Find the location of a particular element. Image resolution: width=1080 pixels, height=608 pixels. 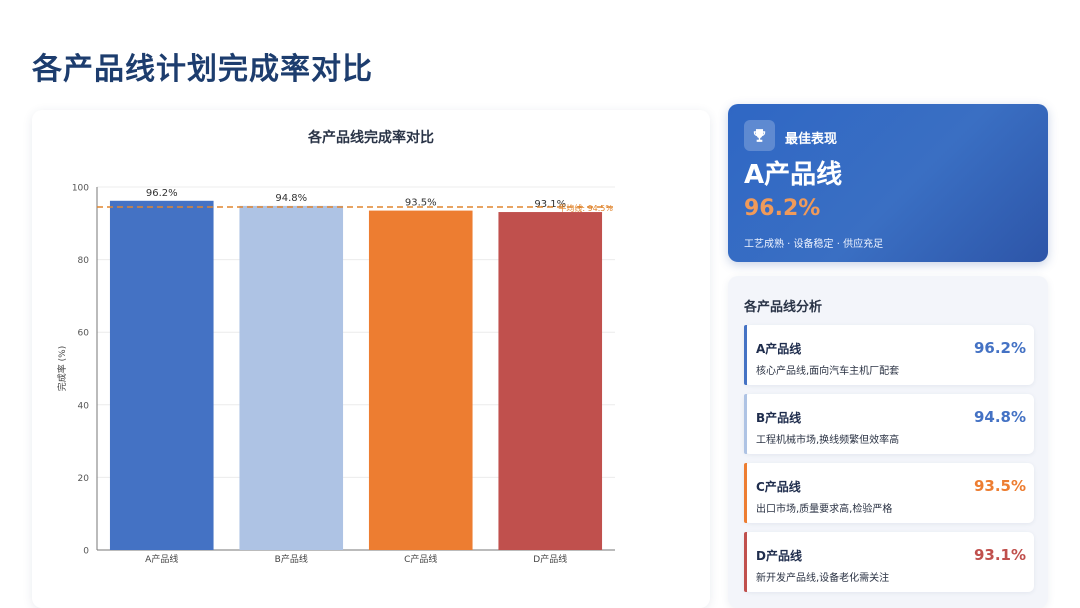

line-description: 出口市场,质量要求高,检验严格 is located at coordinates (824, 509).